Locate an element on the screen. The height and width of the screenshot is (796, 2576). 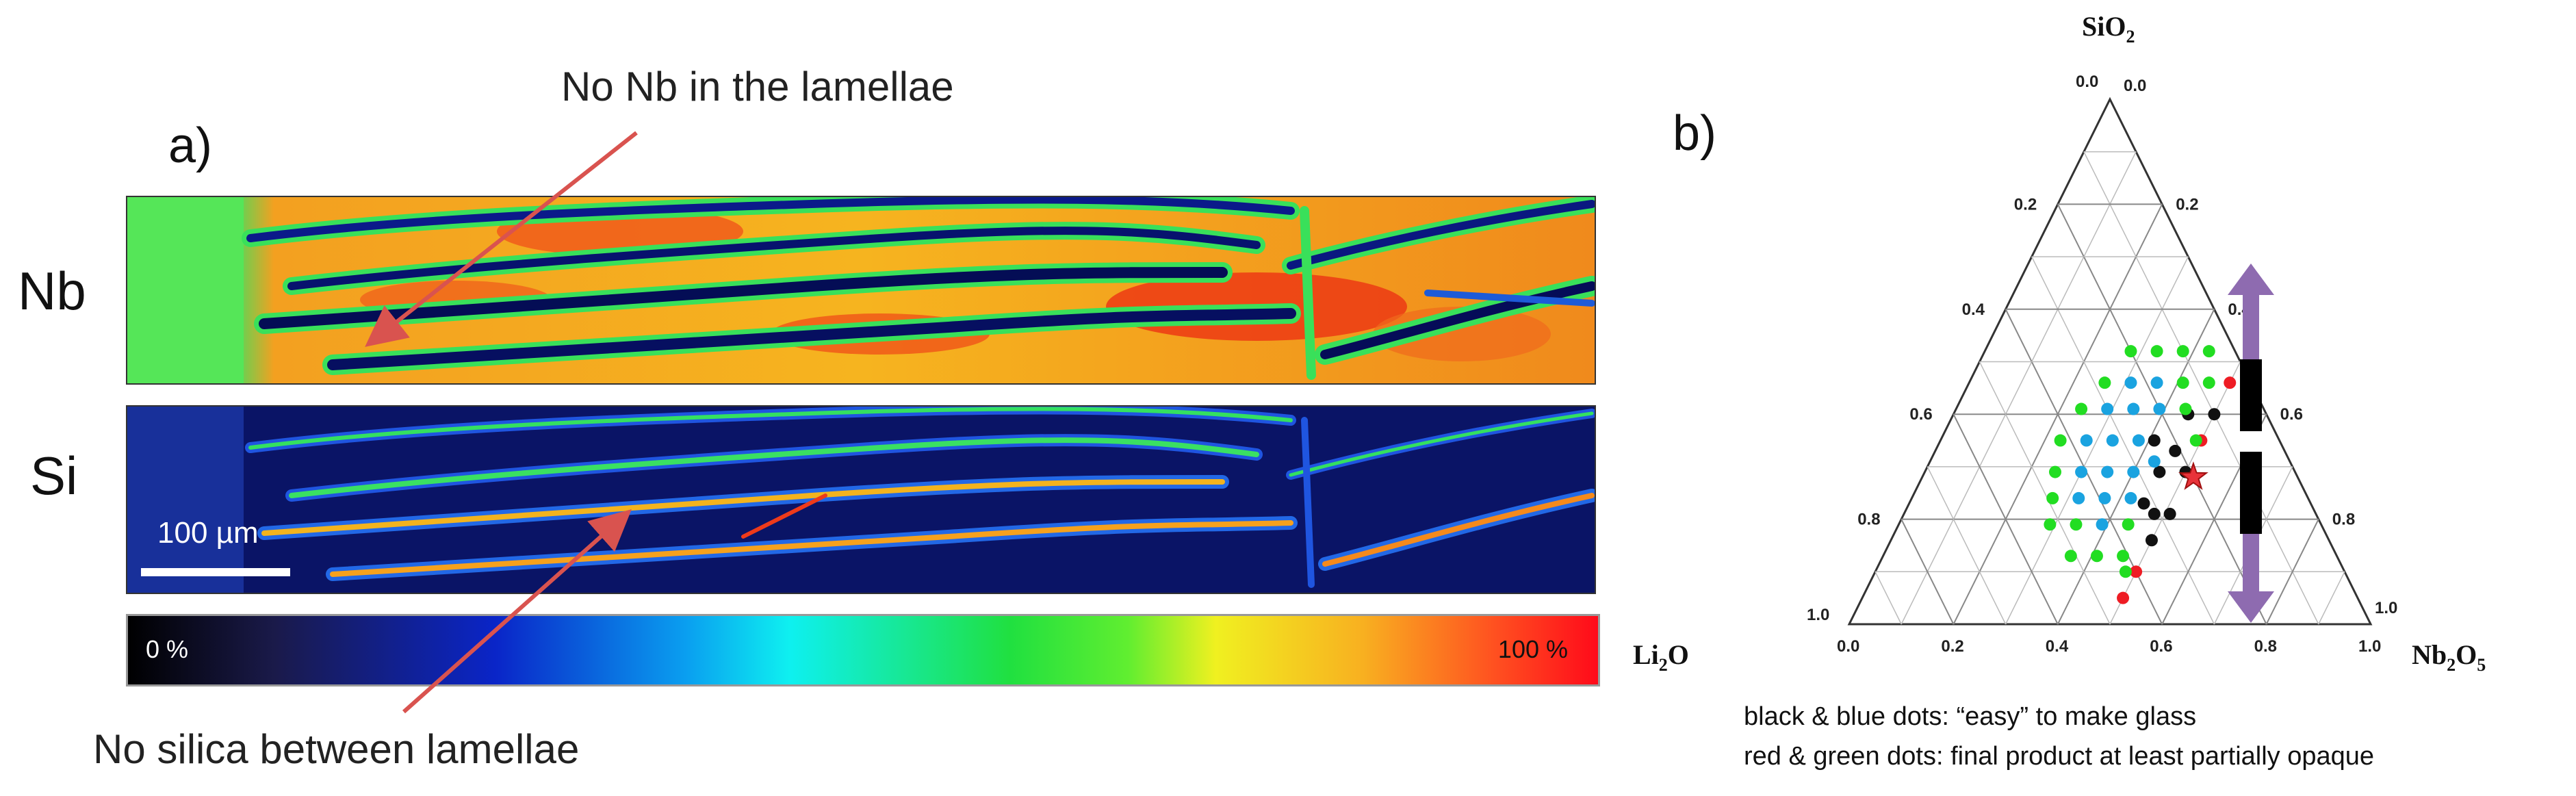
right-tick-label: 0.2 is located at coordinates (2187, 204).